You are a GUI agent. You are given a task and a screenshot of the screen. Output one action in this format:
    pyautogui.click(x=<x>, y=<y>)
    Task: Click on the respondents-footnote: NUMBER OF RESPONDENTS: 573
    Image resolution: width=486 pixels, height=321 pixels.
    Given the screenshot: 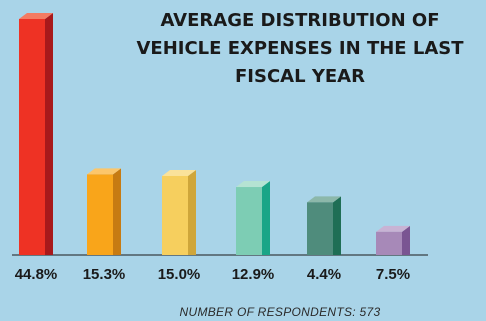 What is the action you would take?
    pyautogui.click(x=280, y=312)
    